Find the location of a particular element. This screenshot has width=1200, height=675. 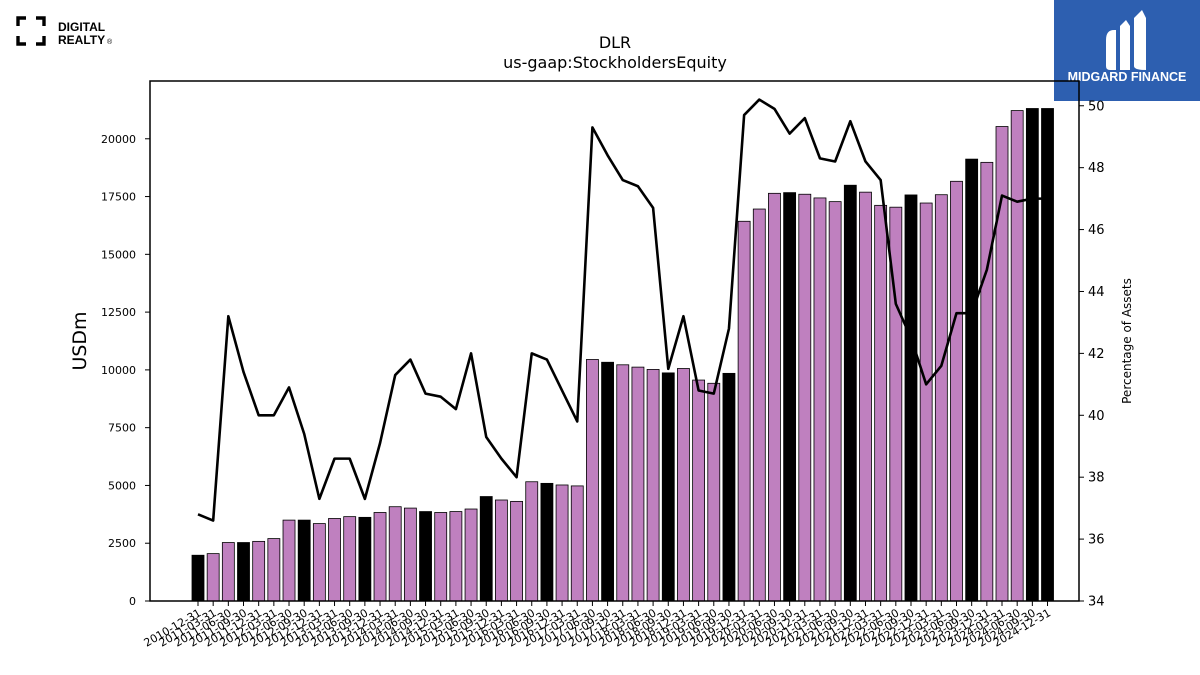

brand-left-line2: REALTY is located at coordinates (81, 40).